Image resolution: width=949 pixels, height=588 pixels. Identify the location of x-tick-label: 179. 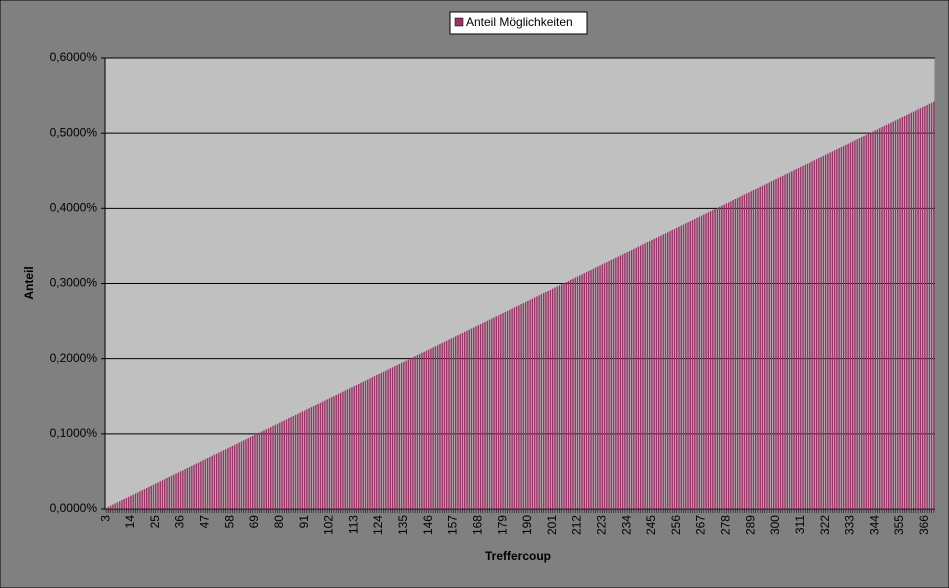
(502, 525).